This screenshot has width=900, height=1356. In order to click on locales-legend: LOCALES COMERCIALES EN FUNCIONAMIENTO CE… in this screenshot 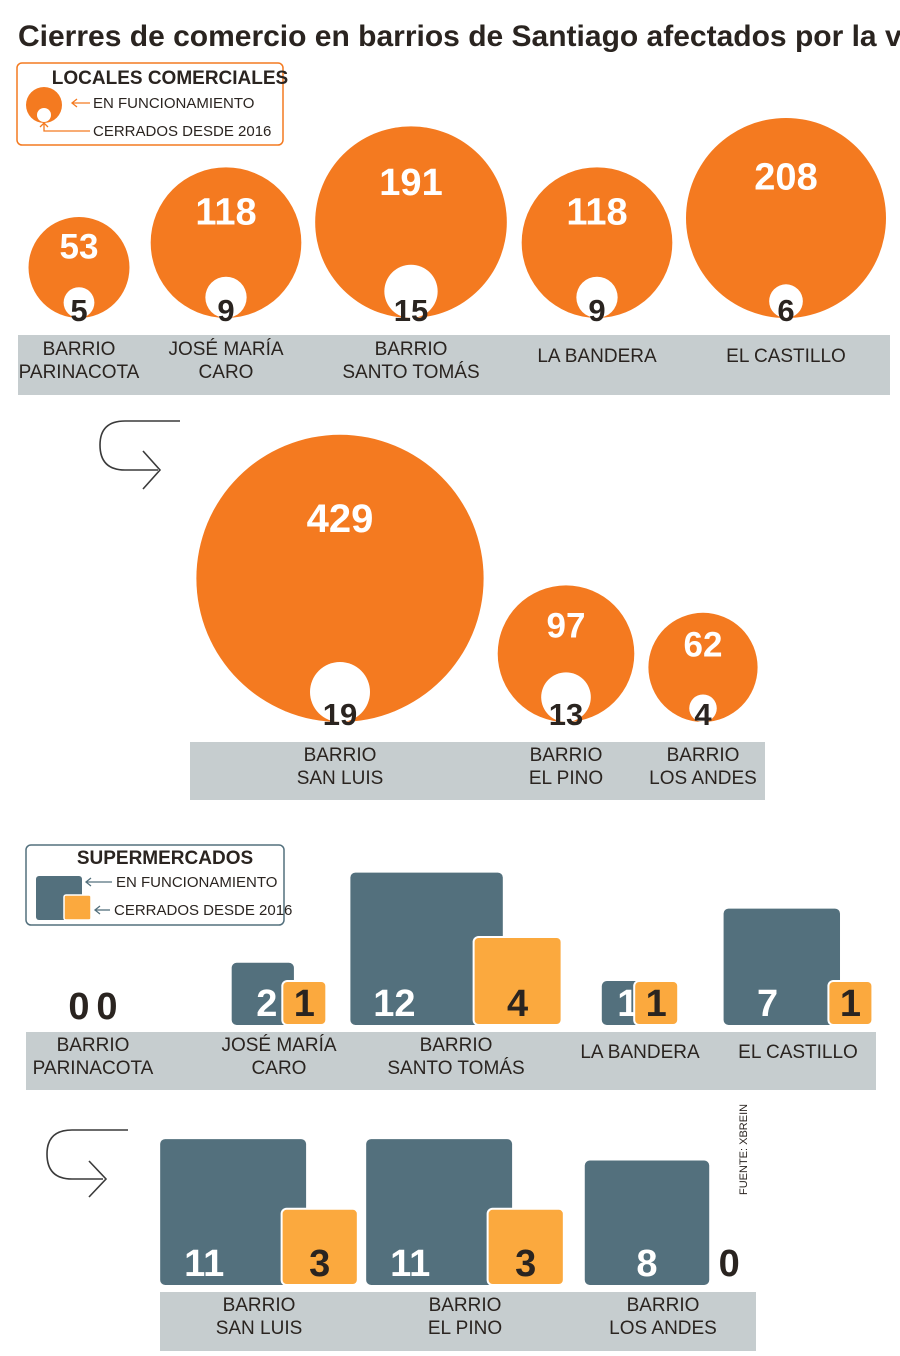, I will do `click(152, 104)`.